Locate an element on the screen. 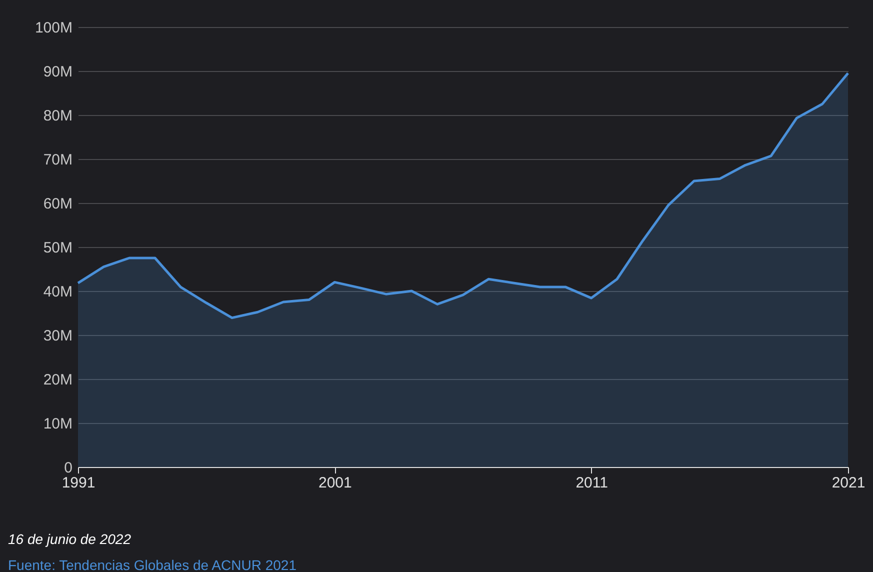 The height and width of the screenshot is (572, 873). y-tick-label: 80M is located at coordinates (57, 116).